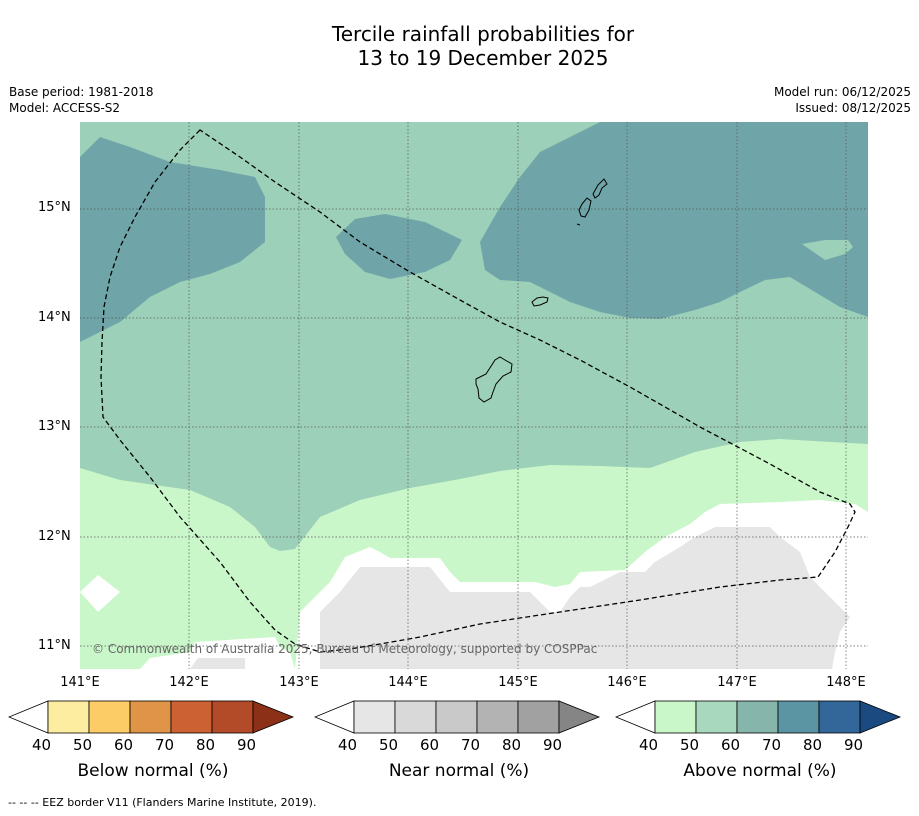  I want to click on cb1-tick-60: 60, so click(430, 745).